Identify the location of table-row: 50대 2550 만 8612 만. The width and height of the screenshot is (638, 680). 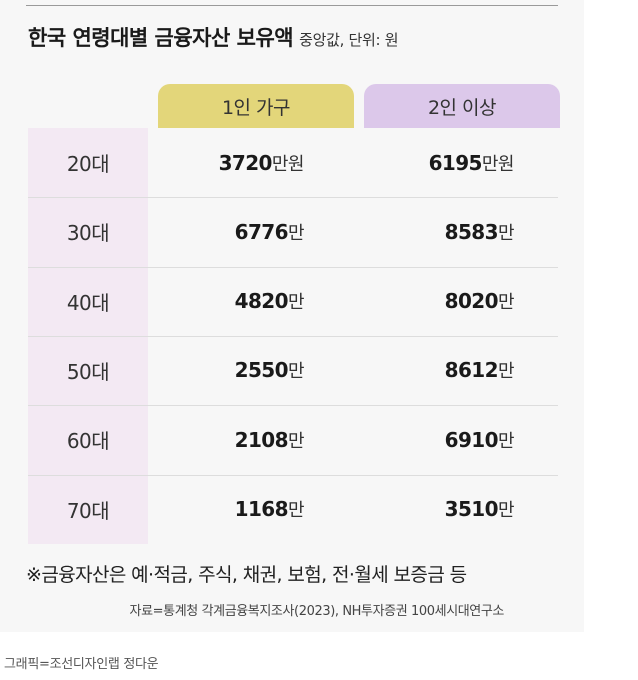
(293, 370).